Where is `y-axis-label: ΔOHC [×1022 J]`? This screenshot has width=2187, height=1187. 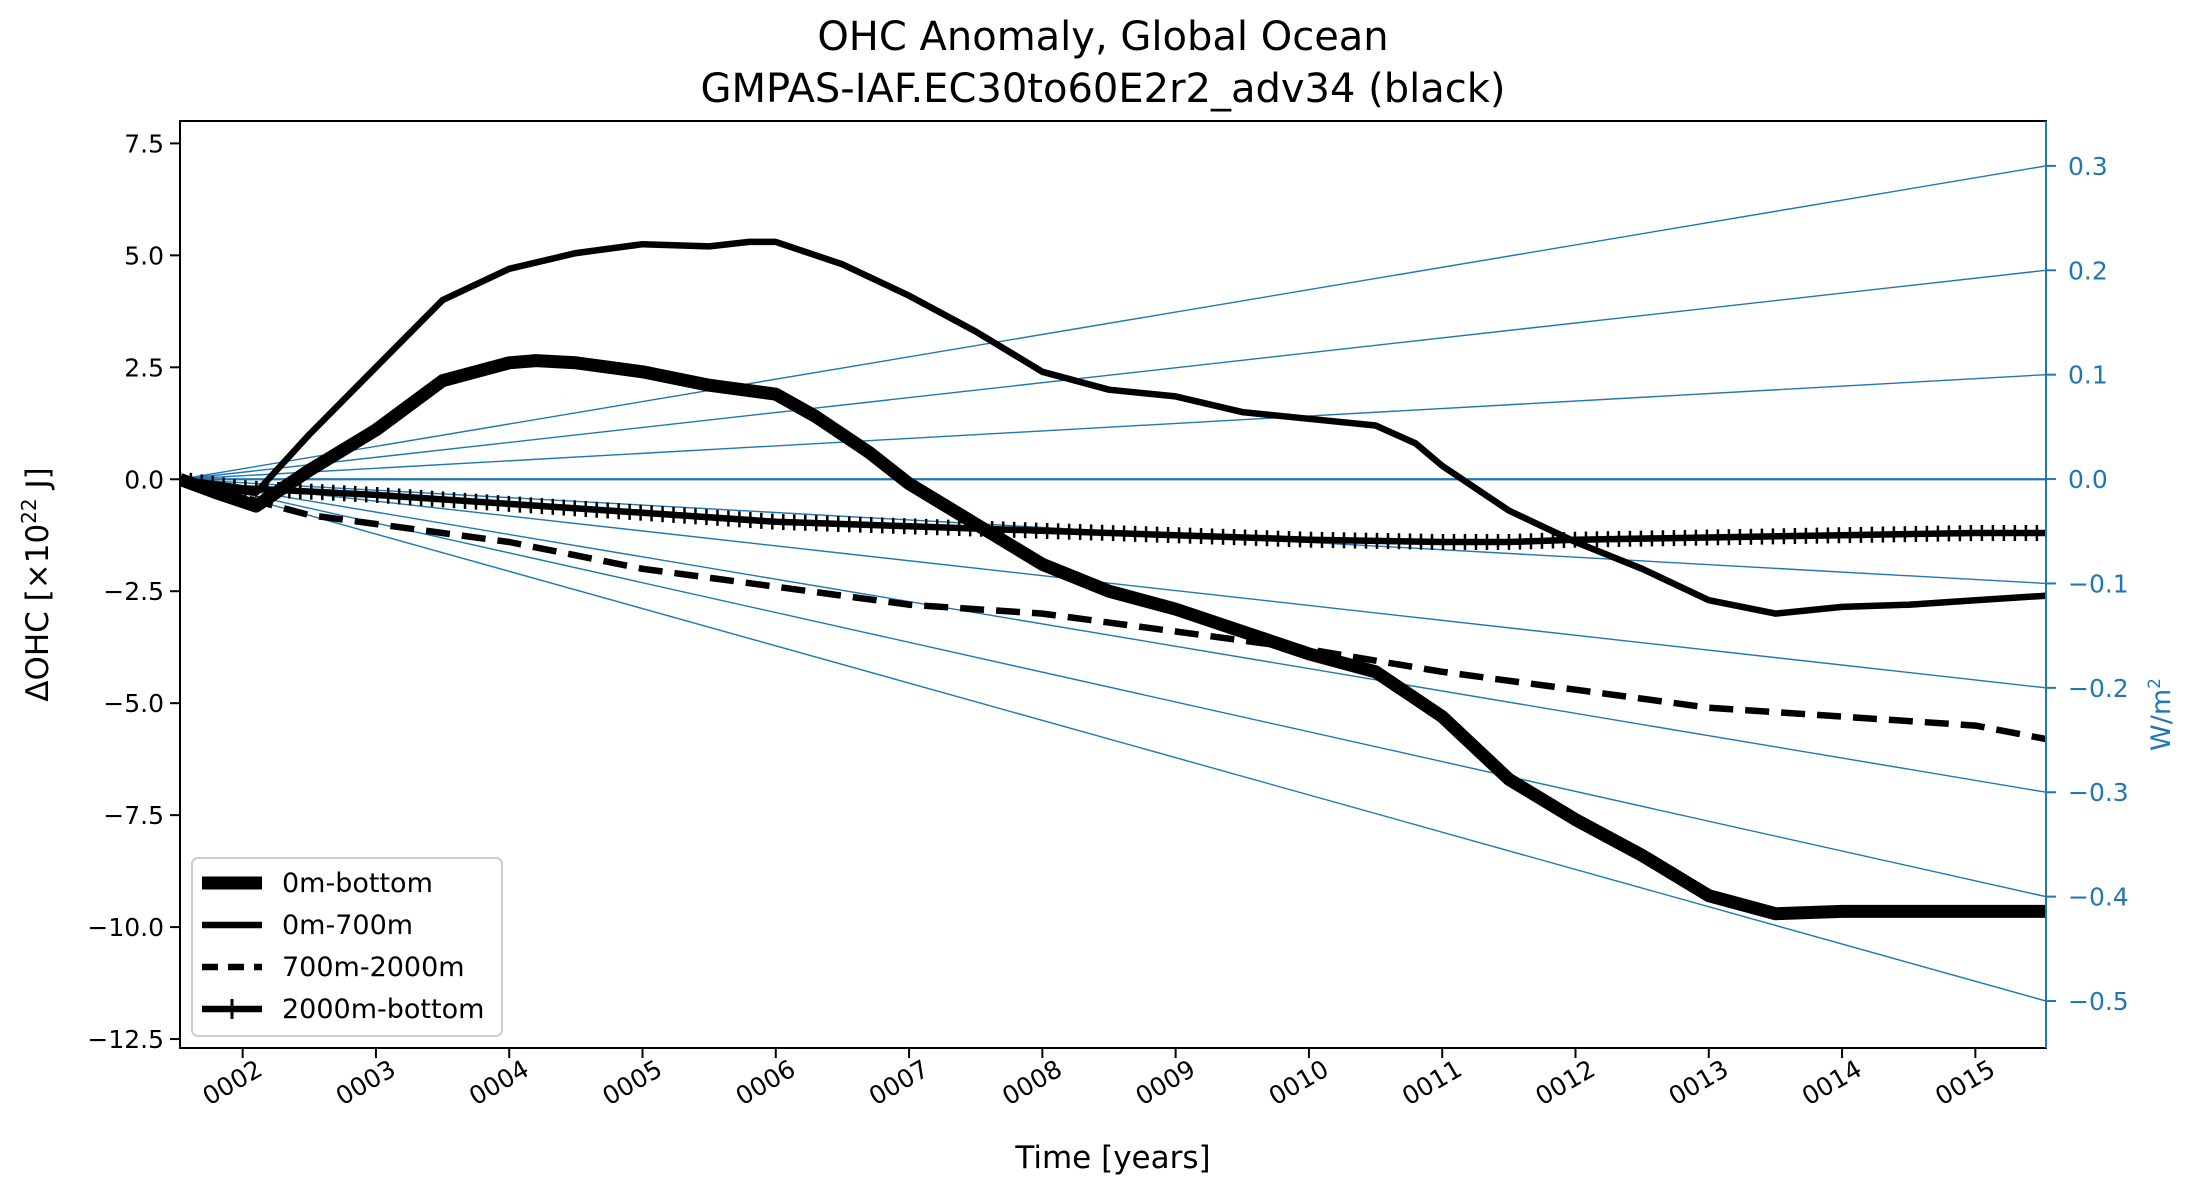
y-axis-label: ΔOHC [×1022 J] is located at coordinates (36, 584).